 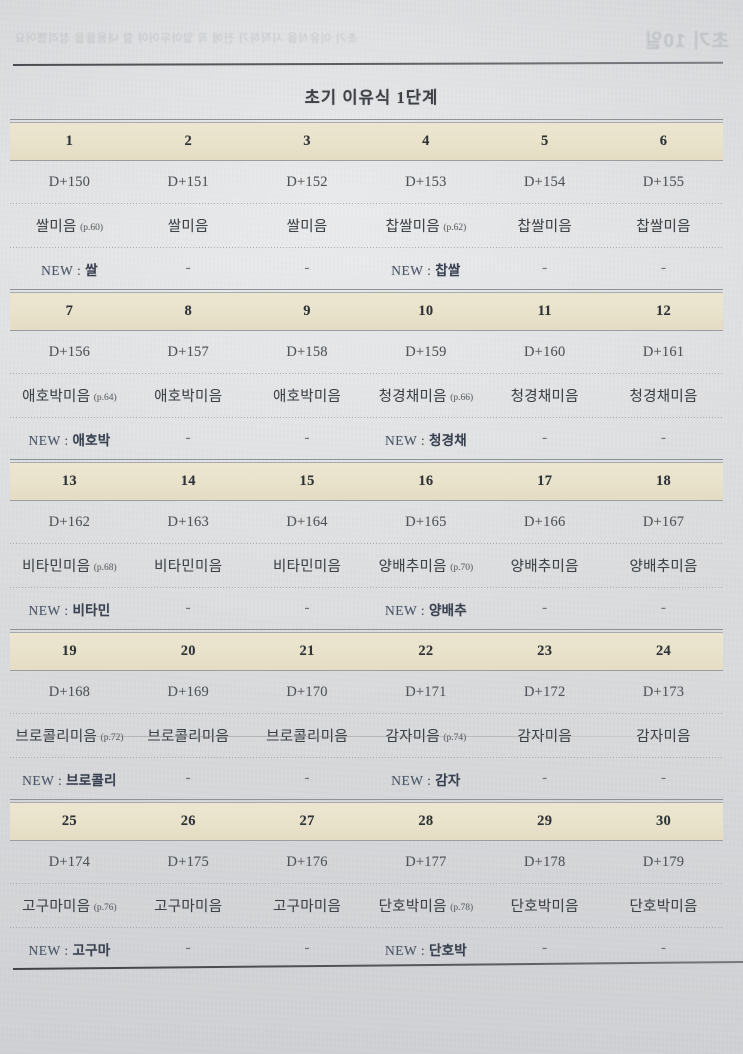 What do you see at coordinates (663, 861) in the screenshot?
I see `day-count-cell: D+179` at bounding box center [663, 861].